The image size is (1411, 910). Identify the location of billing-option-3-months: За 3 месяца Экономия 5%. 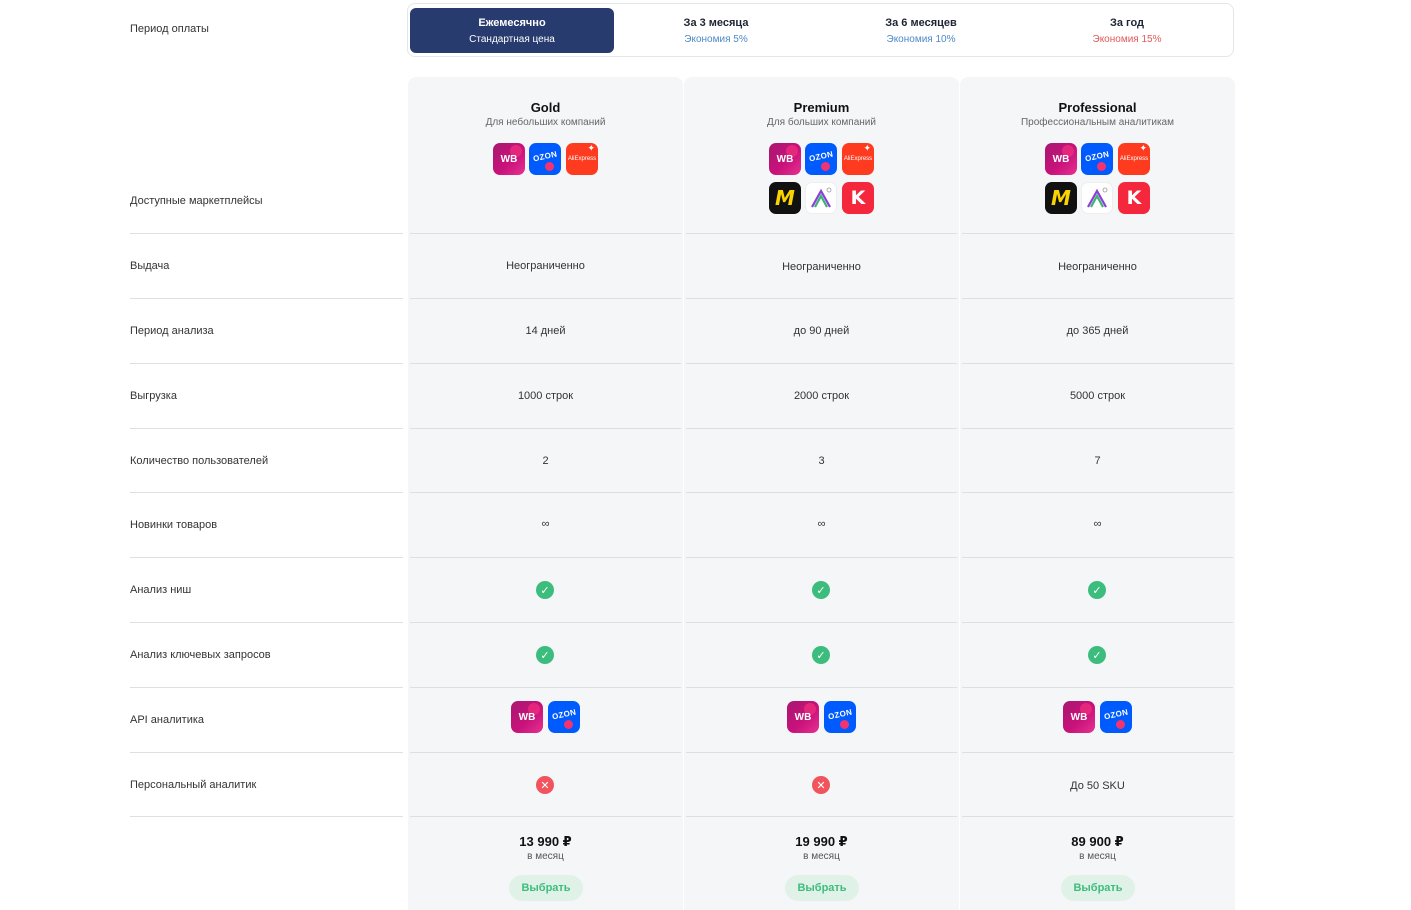
(716, 30).